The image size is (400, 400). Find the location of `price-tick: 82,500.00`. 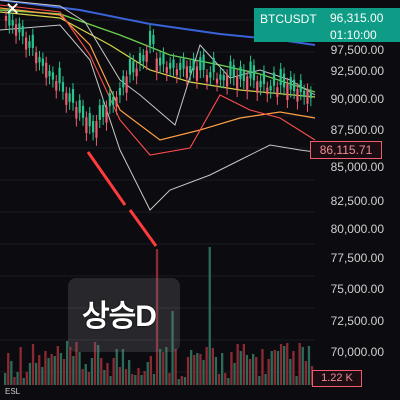

price-tick: 82,500.00 is located at coordinates (357, 201).